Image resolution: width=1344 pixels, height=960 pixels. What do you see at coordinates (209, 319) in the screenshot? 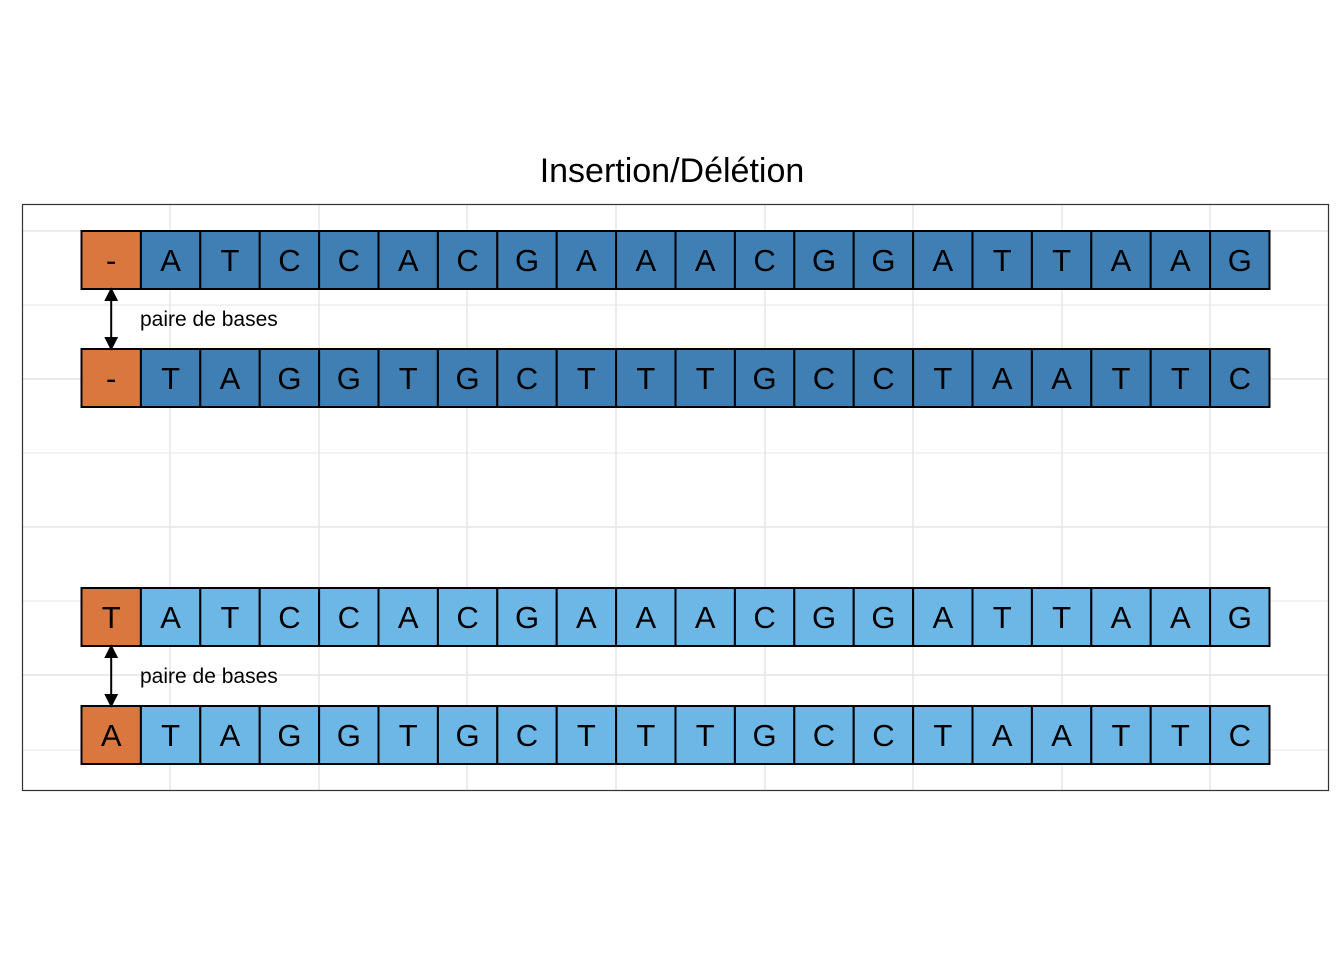
I see `base-pair-label: paire de bases` at bounding box center [209, 319].